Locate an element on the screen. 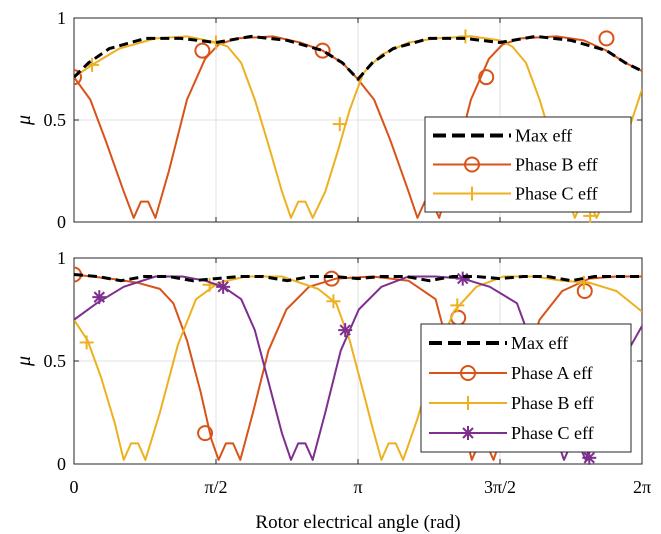  x-tick-label: 2π is located at coordinates (642, 487).